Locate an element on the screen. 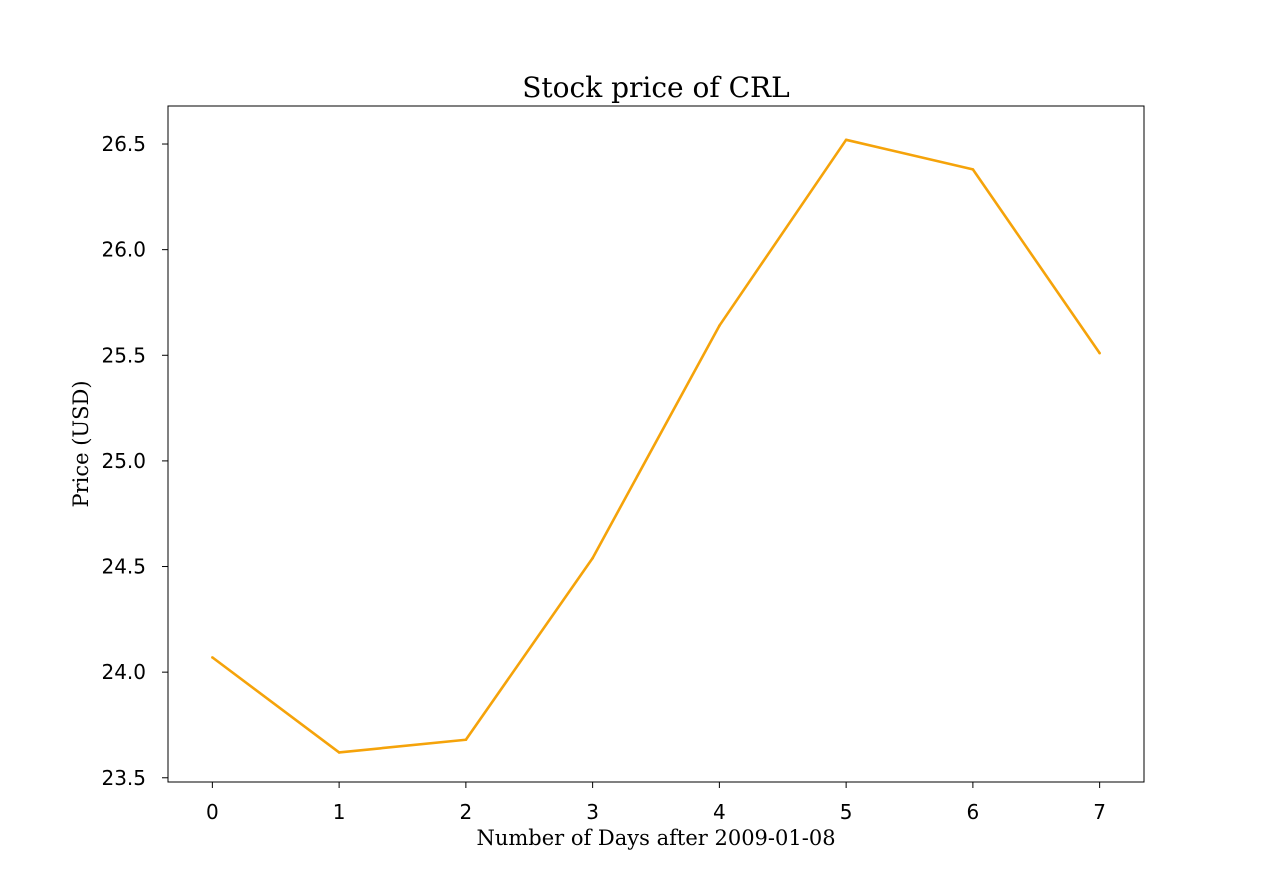 The width and height of the screenshot is (1280, 880). y-tick-label: 24.5 is located at coordinates (123, 567).